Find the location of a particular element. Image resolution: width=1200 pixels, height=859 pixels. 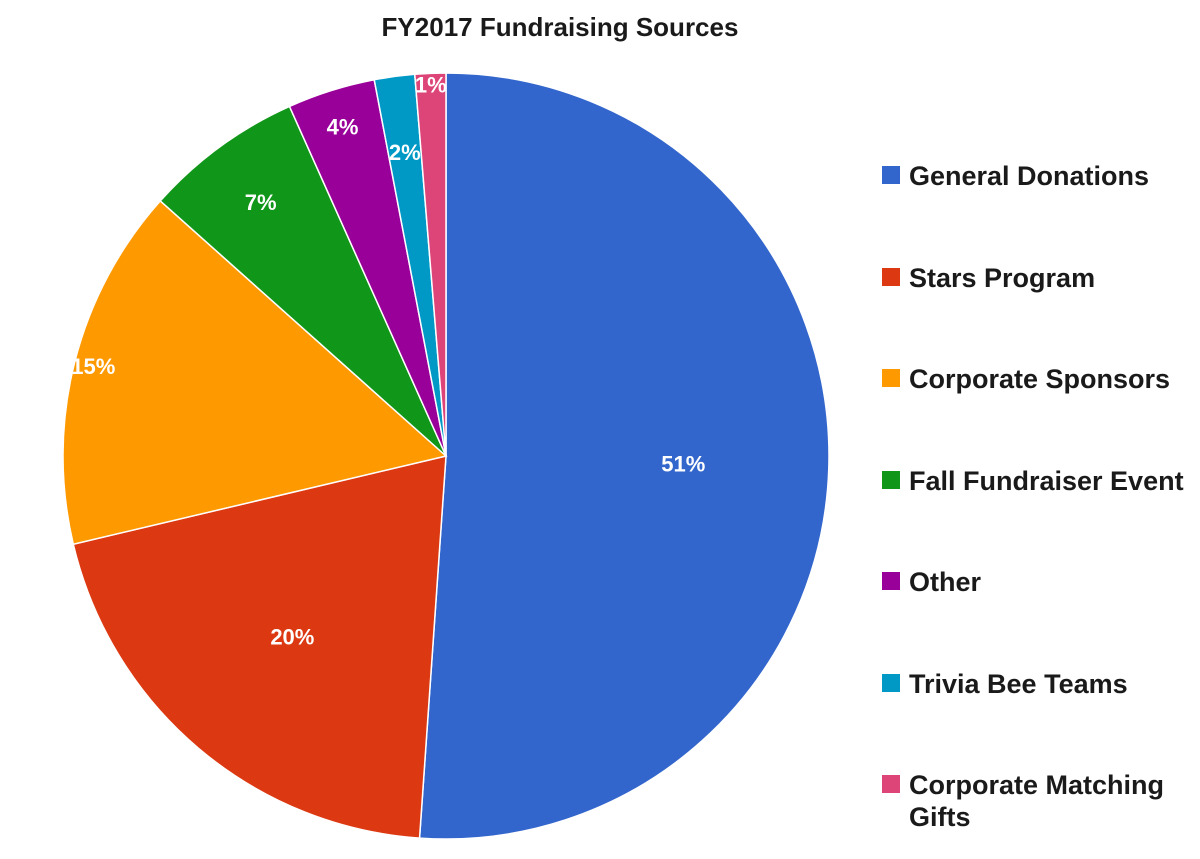

legend-item-general-donations: General Donations is located at coordinates (1041, 176).